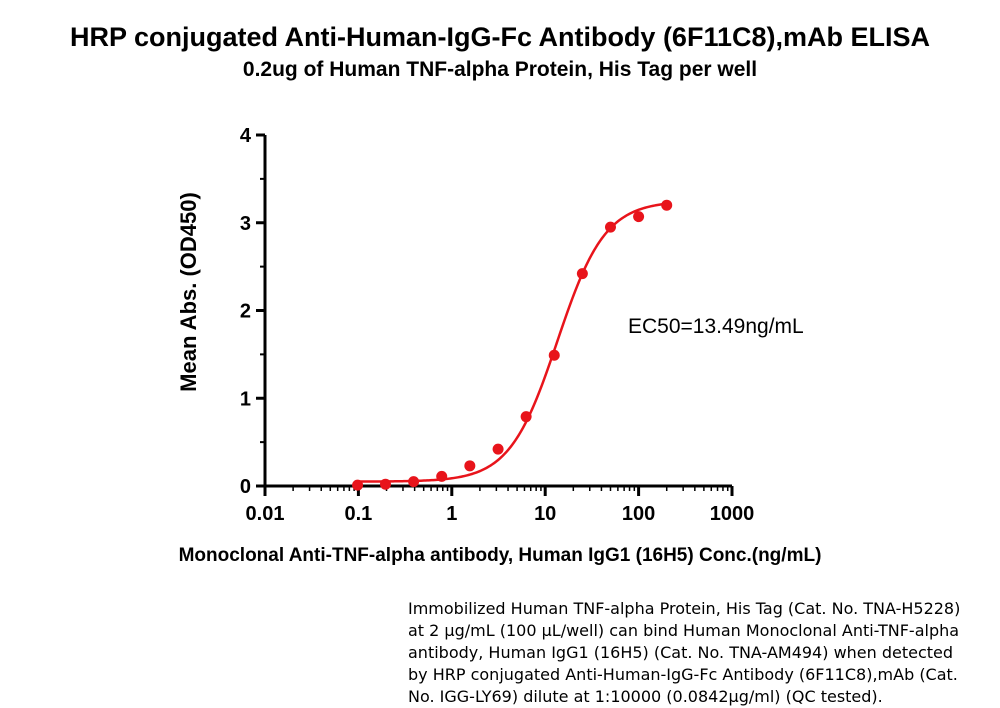 This screenshot has width=1000, height=708. What do you see at coordinates (638, 514) in the screenshot?
I see `x-tick-label: 100` at bounding box center [638, 514].